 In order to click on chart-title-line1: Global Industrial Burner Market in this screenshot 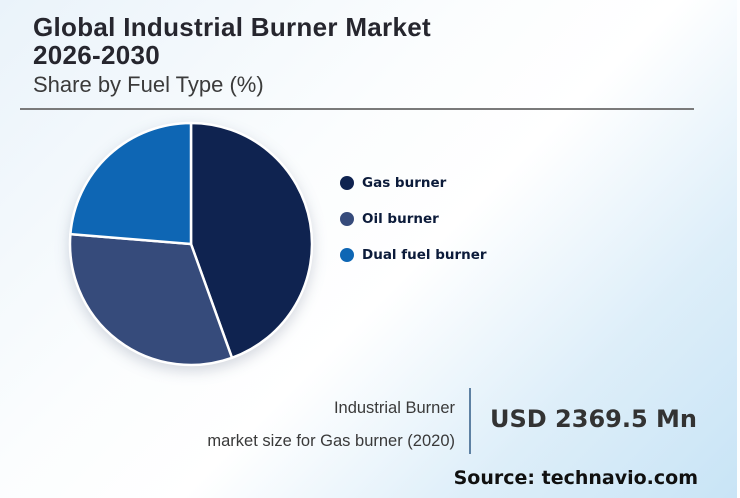, I will do `click(232, 27)`.